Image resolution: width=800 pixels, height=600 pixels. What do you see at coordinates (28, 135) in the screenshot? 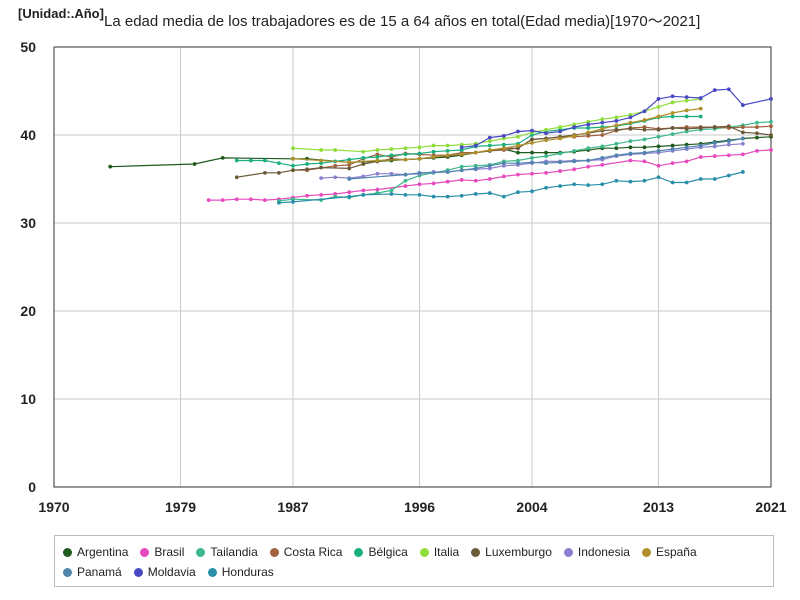
I see `y-tick-label: 40` at bounding box center [28, 135].